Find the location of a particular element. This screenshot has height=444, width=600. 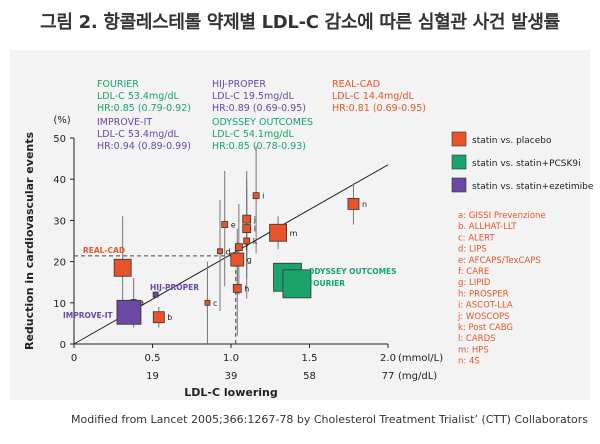

point-letter-label: i is located at coordinates (263, 196).